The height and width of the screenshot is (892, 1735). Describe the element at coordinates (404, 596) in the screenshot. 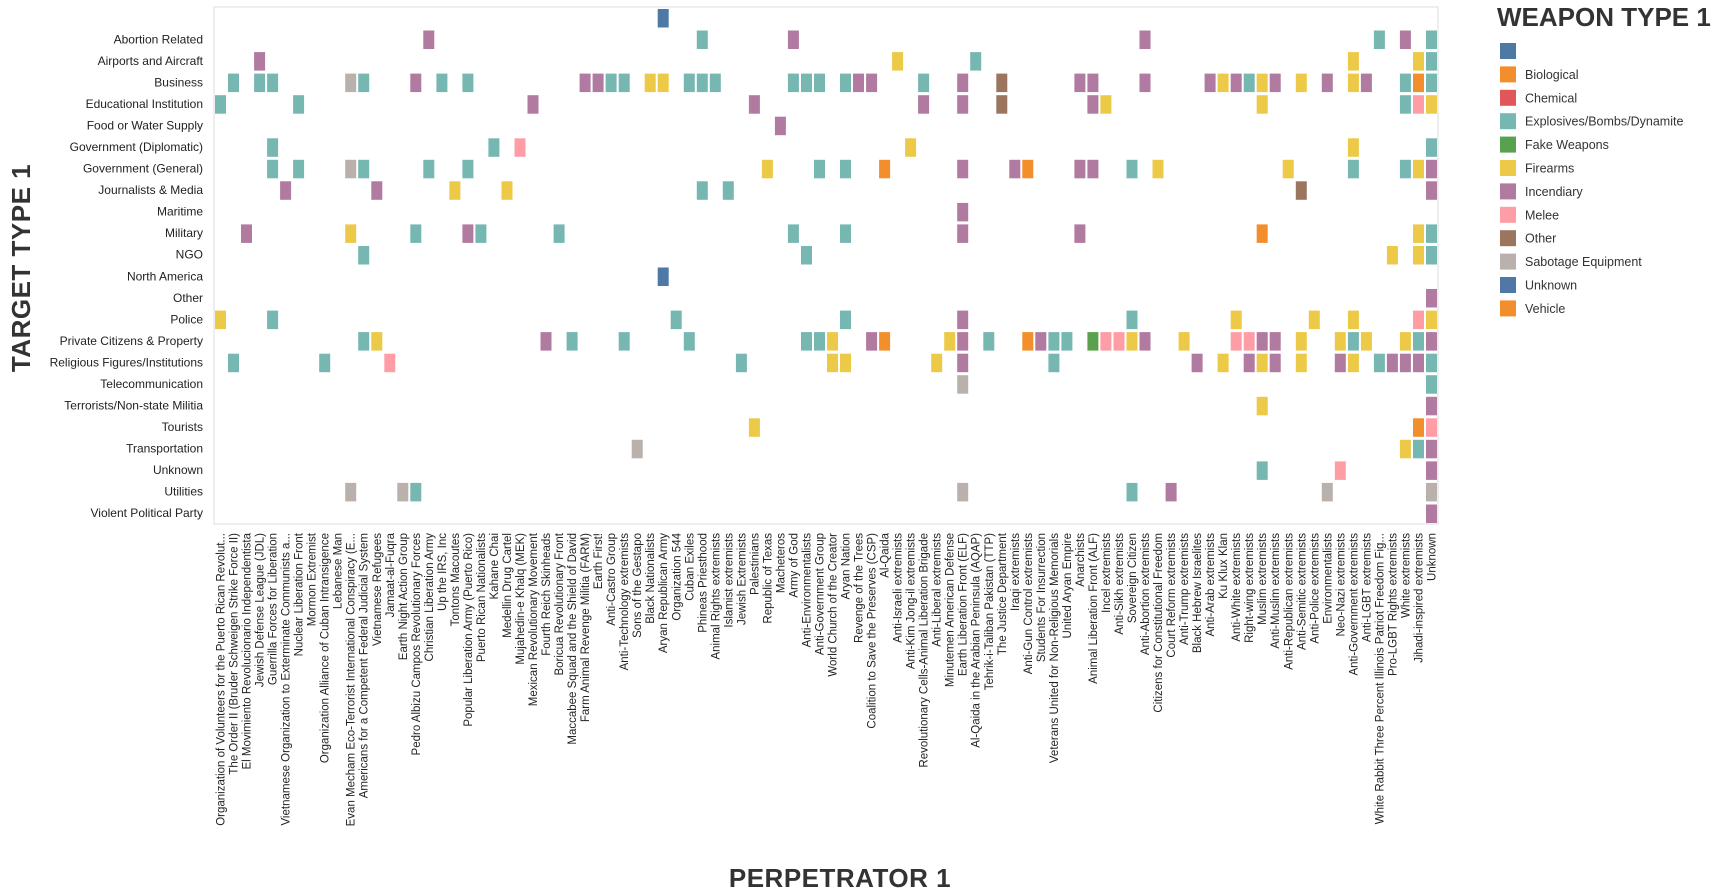

I see `x-tick-label-earth-night-action-group: Earth Night Action Group` at that location.